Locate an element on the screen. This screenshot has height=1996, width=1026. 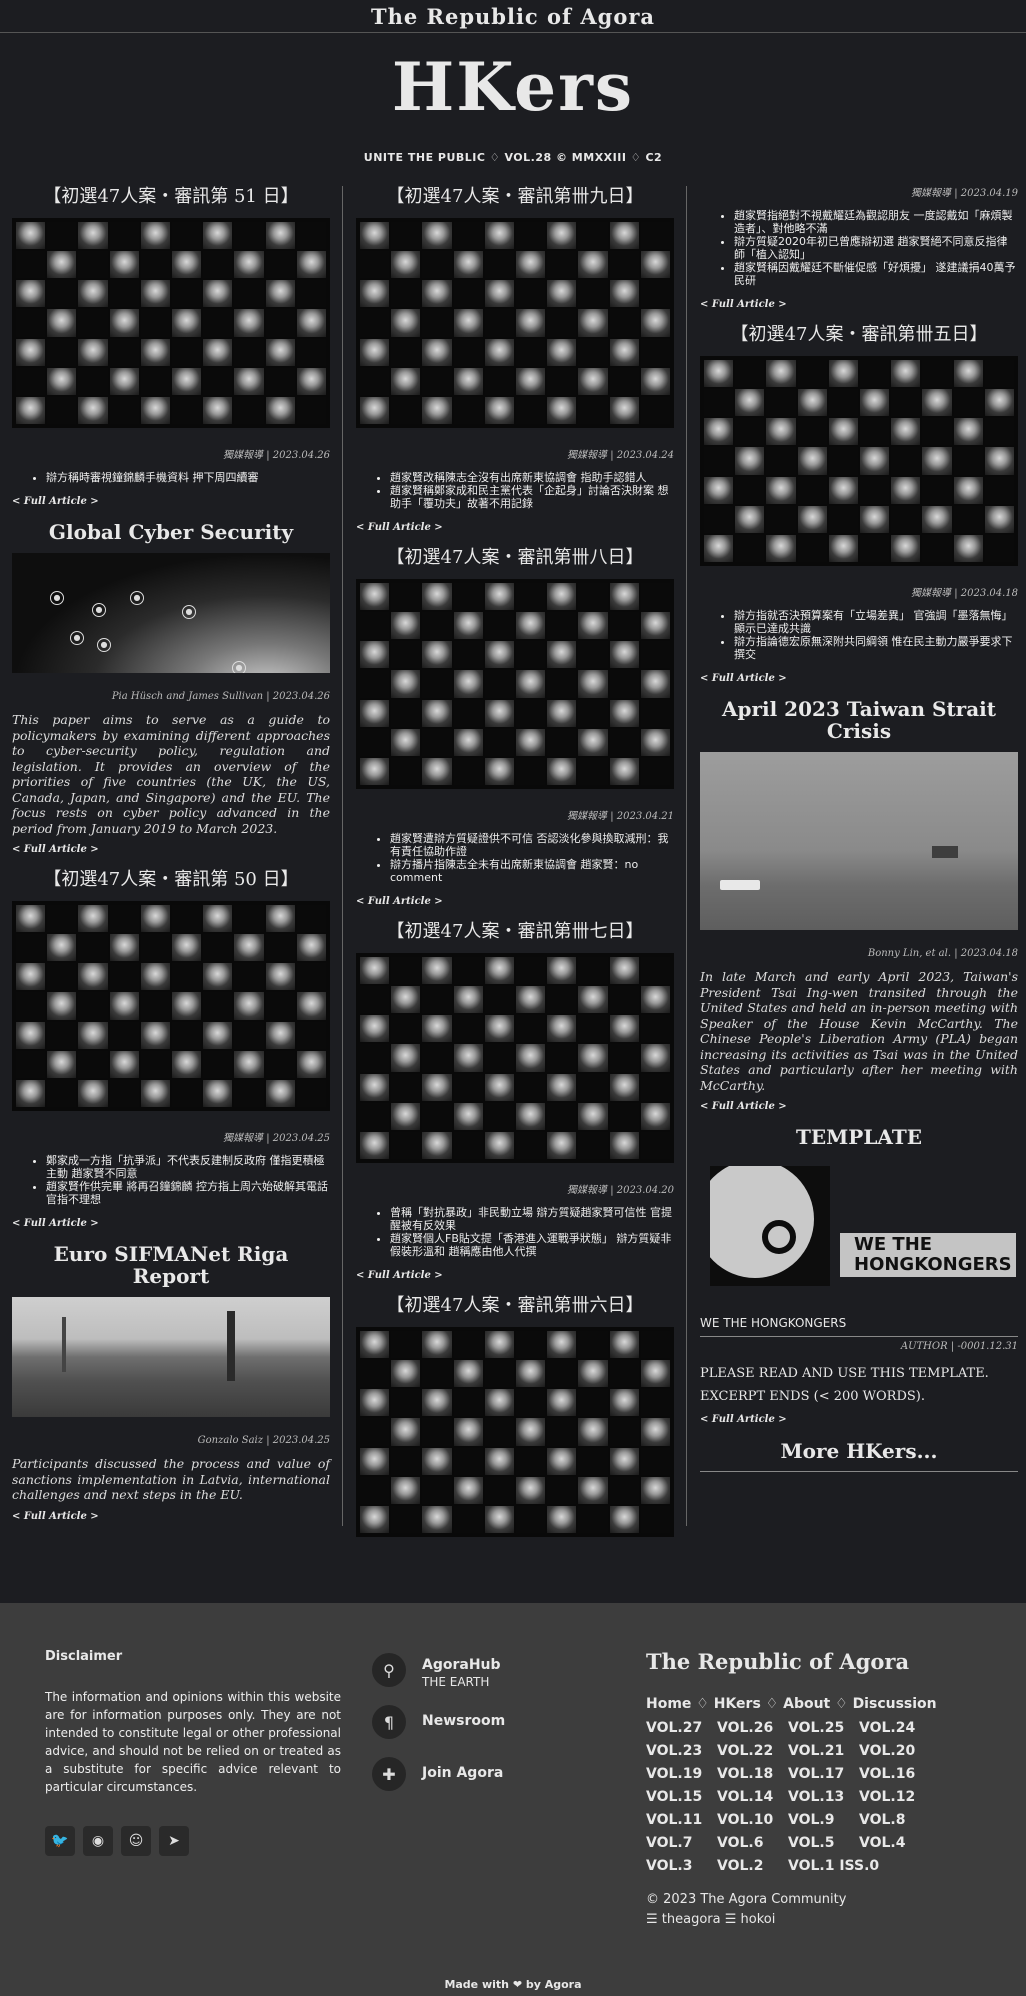
volume-link: VOL.27 is located at coordinates (674, 1728).